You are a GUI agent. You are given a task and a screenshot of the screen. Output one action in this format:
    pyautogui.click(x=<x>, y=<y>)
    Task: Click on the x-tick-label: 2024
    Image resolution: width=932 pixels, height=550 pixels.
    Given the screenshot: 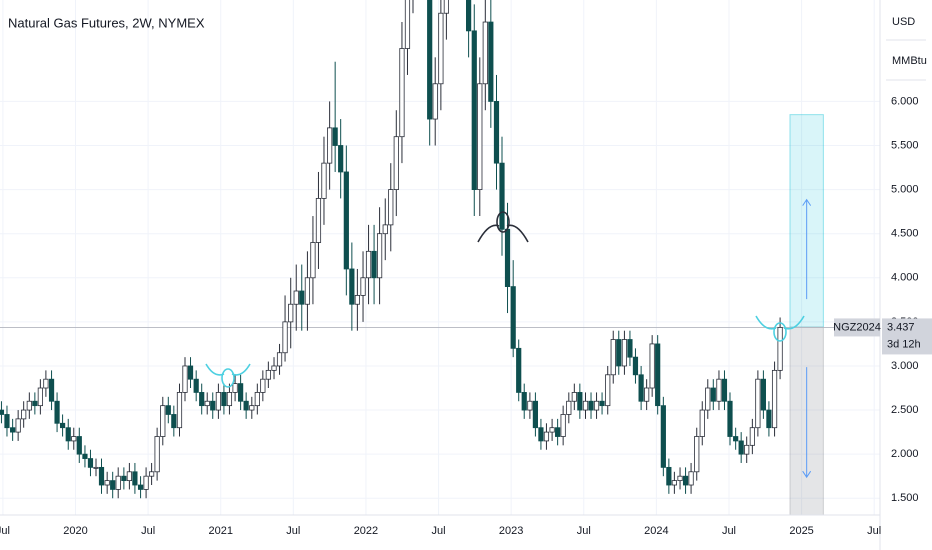 What is the action you would take?
    pyautogui.click(x=656, y=531)
    